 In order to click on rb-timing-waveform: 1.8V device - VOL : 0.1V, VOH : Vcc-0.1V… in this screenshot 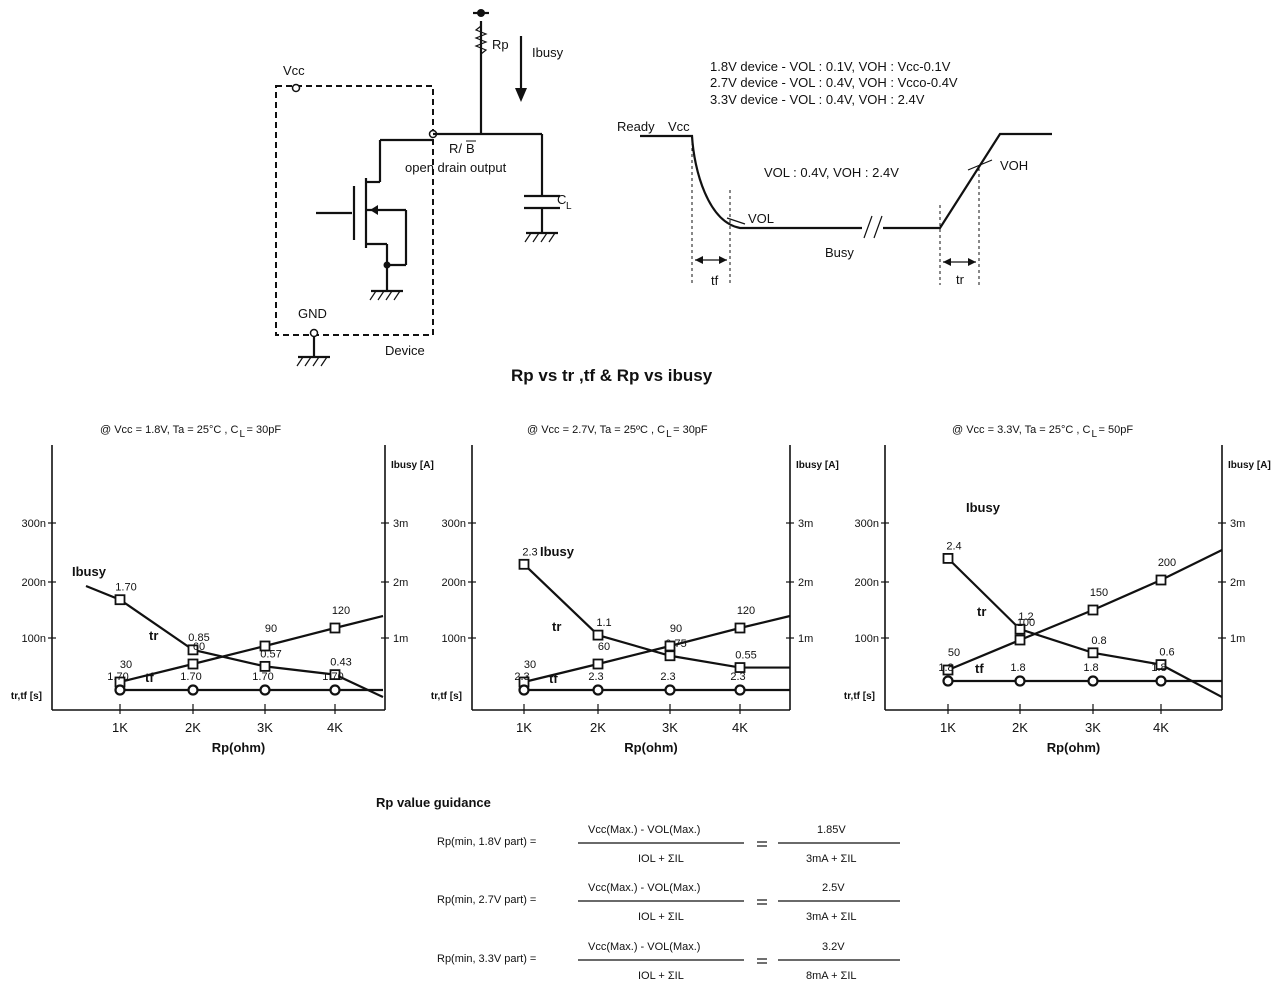, I will do `click(834, 173)`.